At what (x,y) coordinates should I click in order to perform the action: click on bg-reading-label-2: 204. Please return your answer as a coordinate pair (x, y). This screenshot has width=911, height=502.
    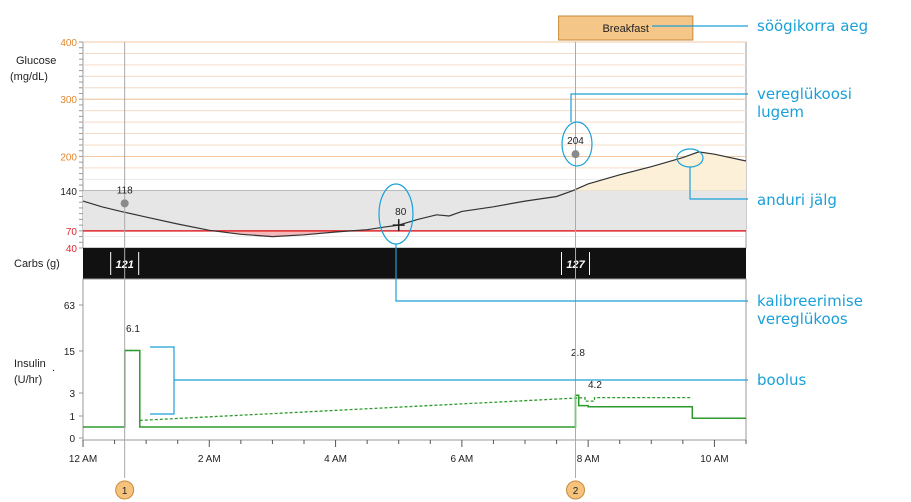
    Looking at the image, I should click on (575, 141).